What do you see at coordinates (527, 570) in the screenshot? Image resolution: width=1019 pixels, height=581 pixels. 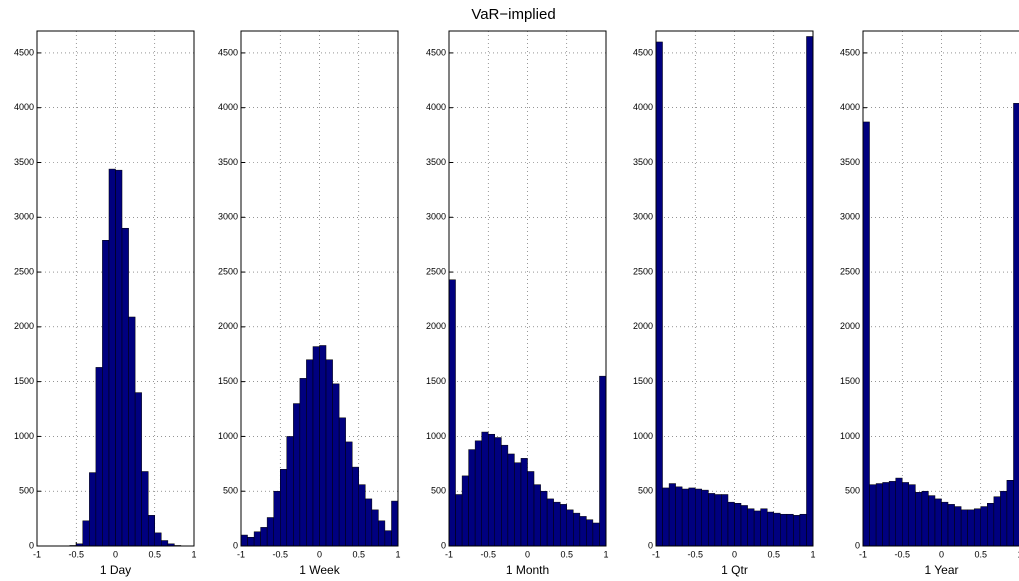 I see `x-axis-label: 1 Month` at bounding box center [527, 570].